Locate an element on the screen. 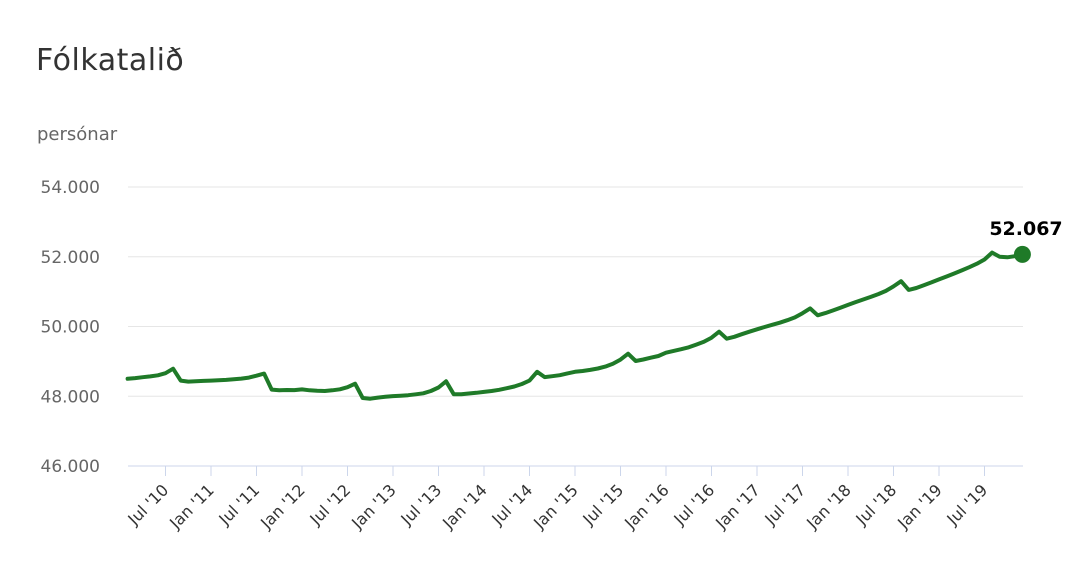  chart-title: Fólkatalið is located at coordinates (110, 60).